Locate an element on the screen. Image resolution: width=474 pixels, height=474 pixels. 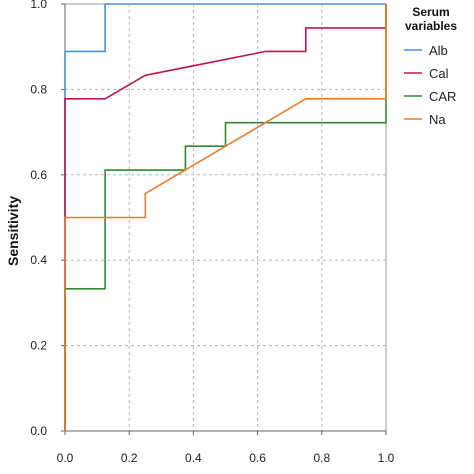
x-tick-label: 0.0 is located at coordinates (65, 458).